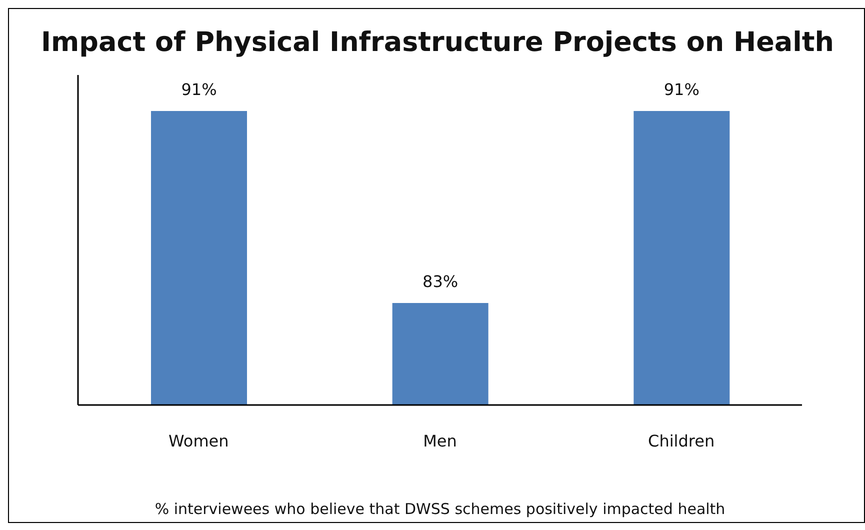 This screenshot has width=865, height=530. Describe the element at coordinates (440, 509) in the screenshot. I see `x-axis-title: % interviewees who believe that DWSS schemes positively impacted health` at that location.